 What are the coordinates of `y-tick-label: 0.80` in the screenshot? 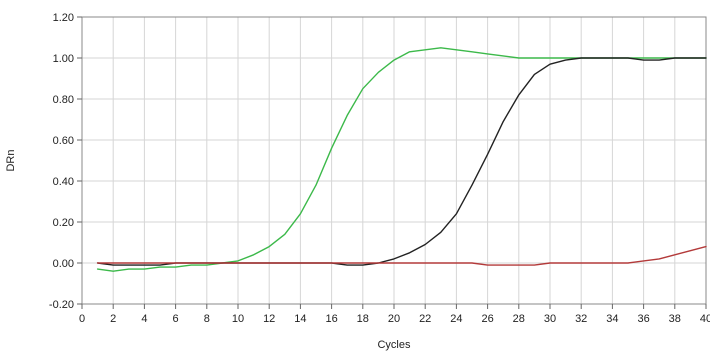 It's located at (63, 100).